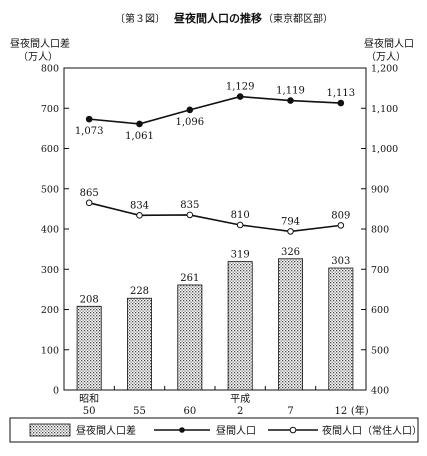 The height and width of the screenshot is (456, 427). What do you see at coordinates (340, 411) in the screenshot?
I see `x-axis-tick-label: 12` at bounding box center [340, 411].